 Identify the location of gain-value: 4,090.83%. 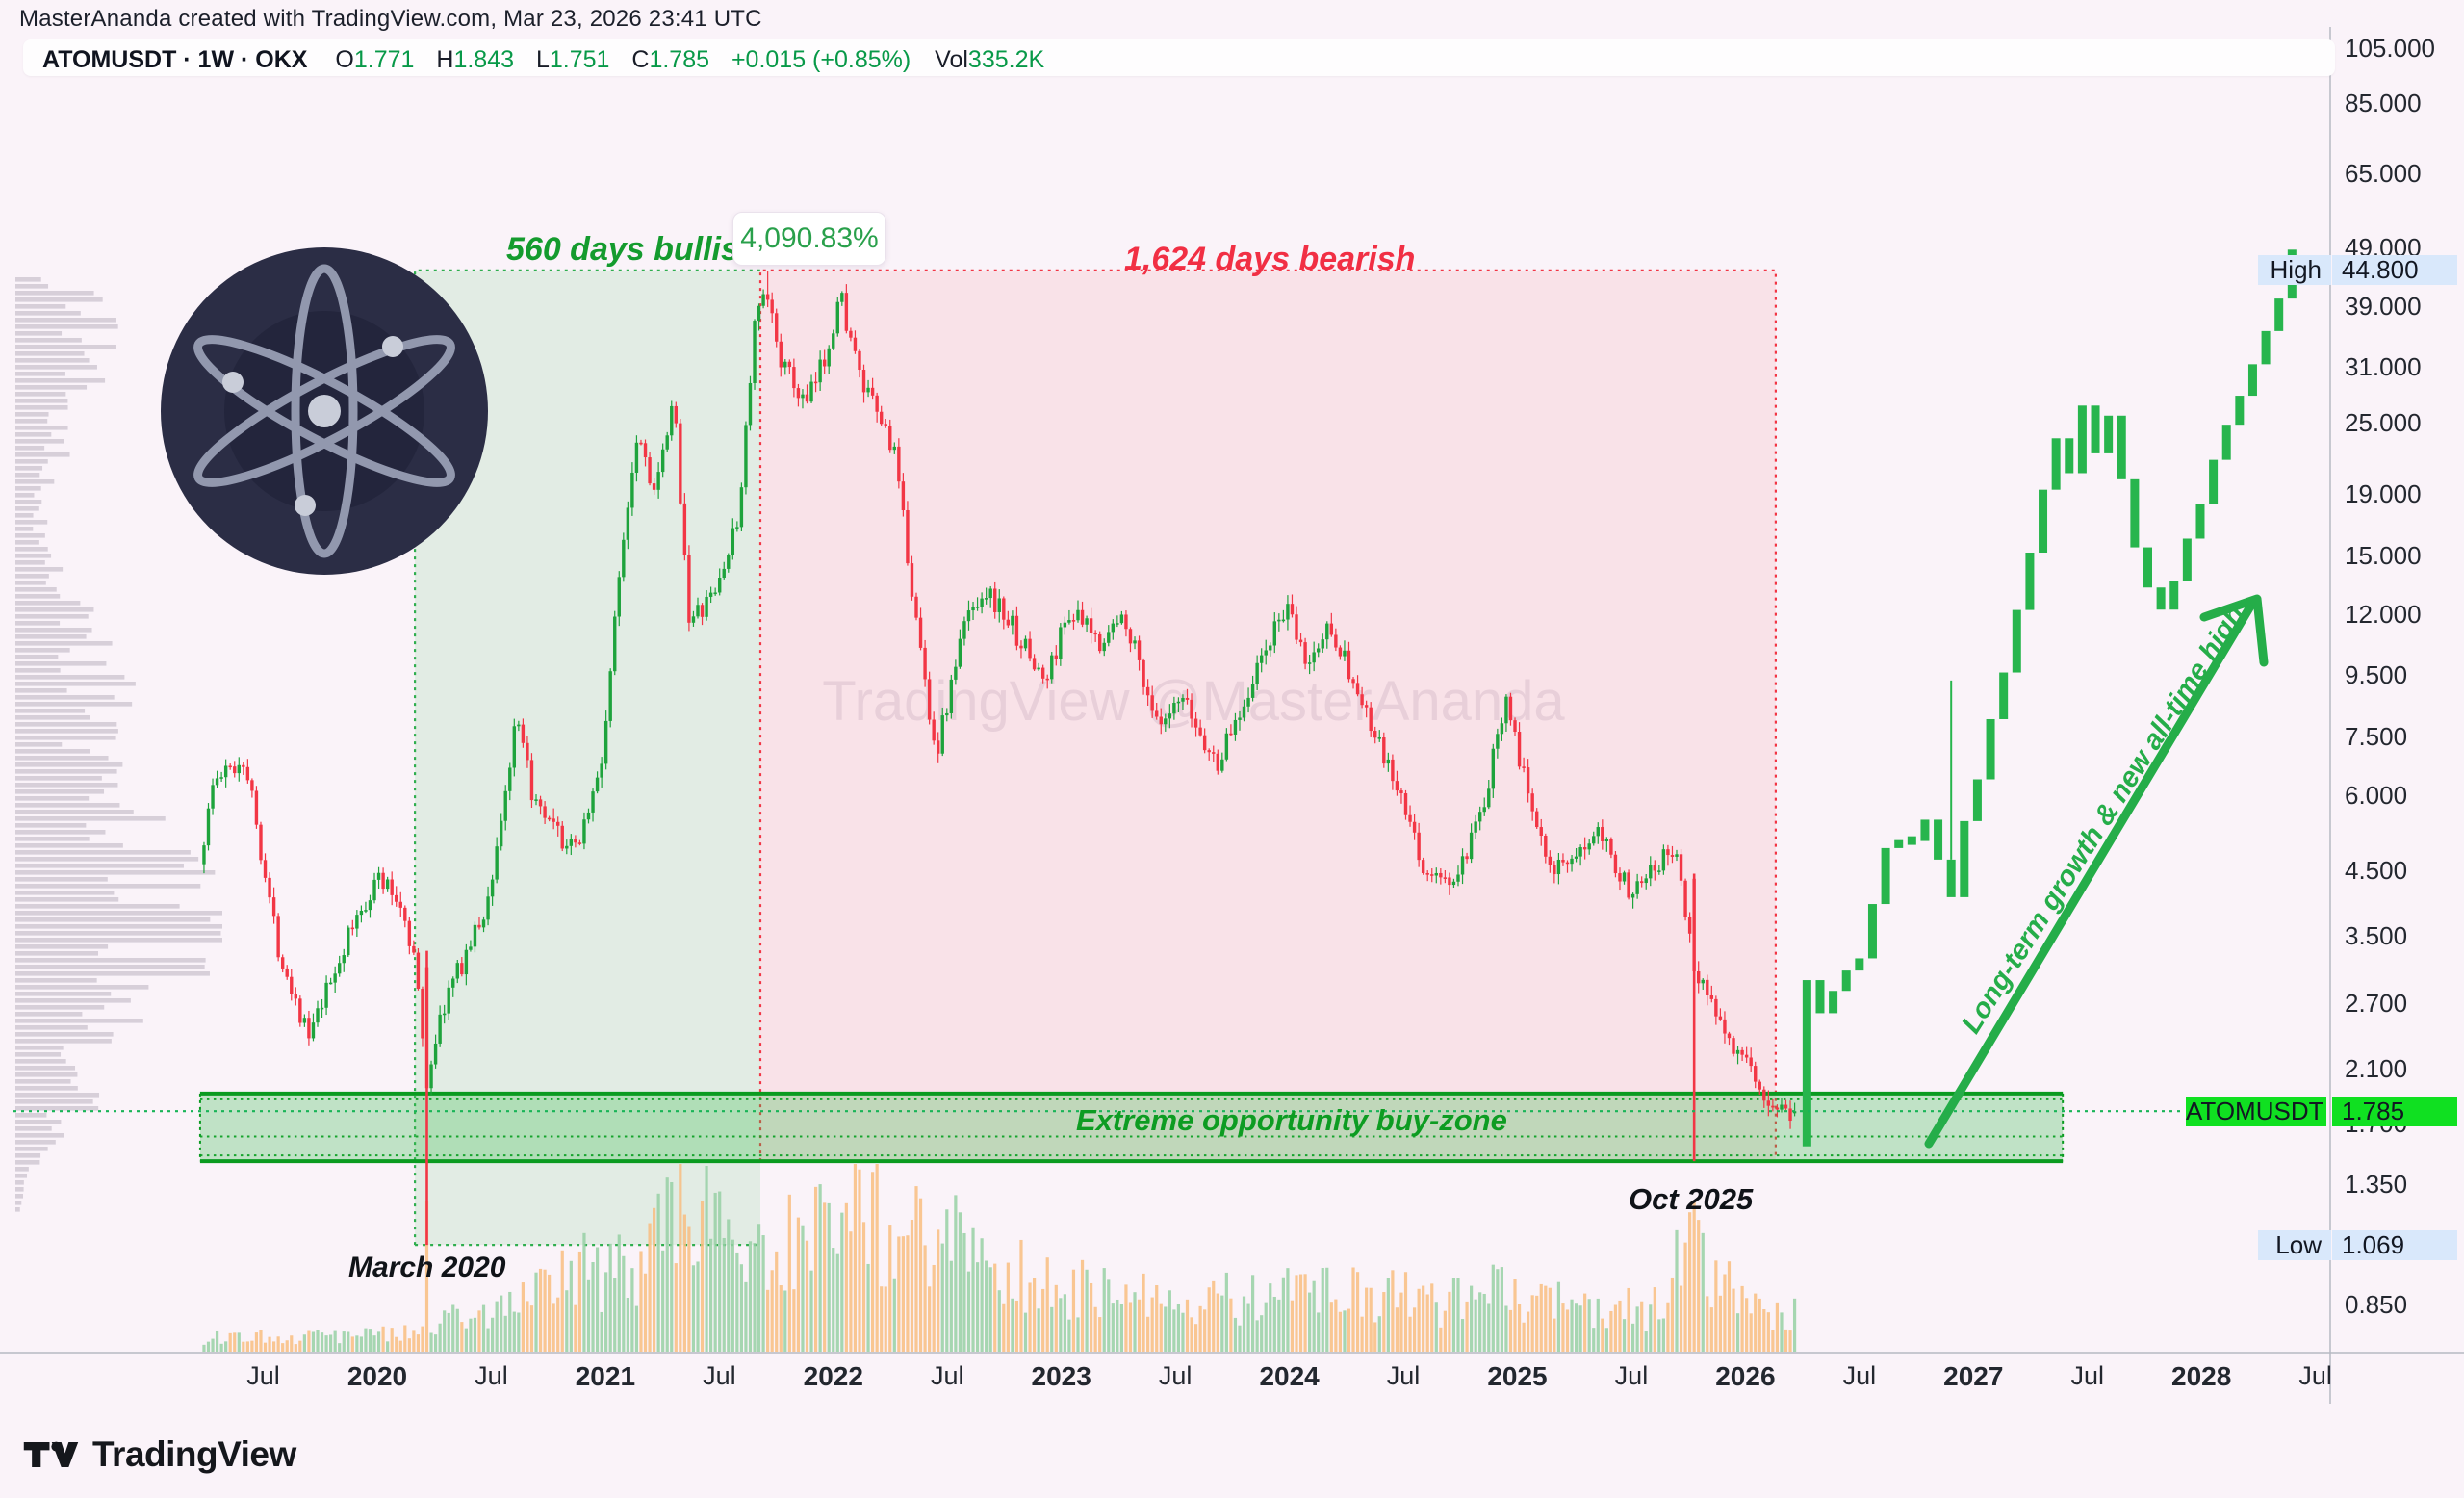
(809, 238).